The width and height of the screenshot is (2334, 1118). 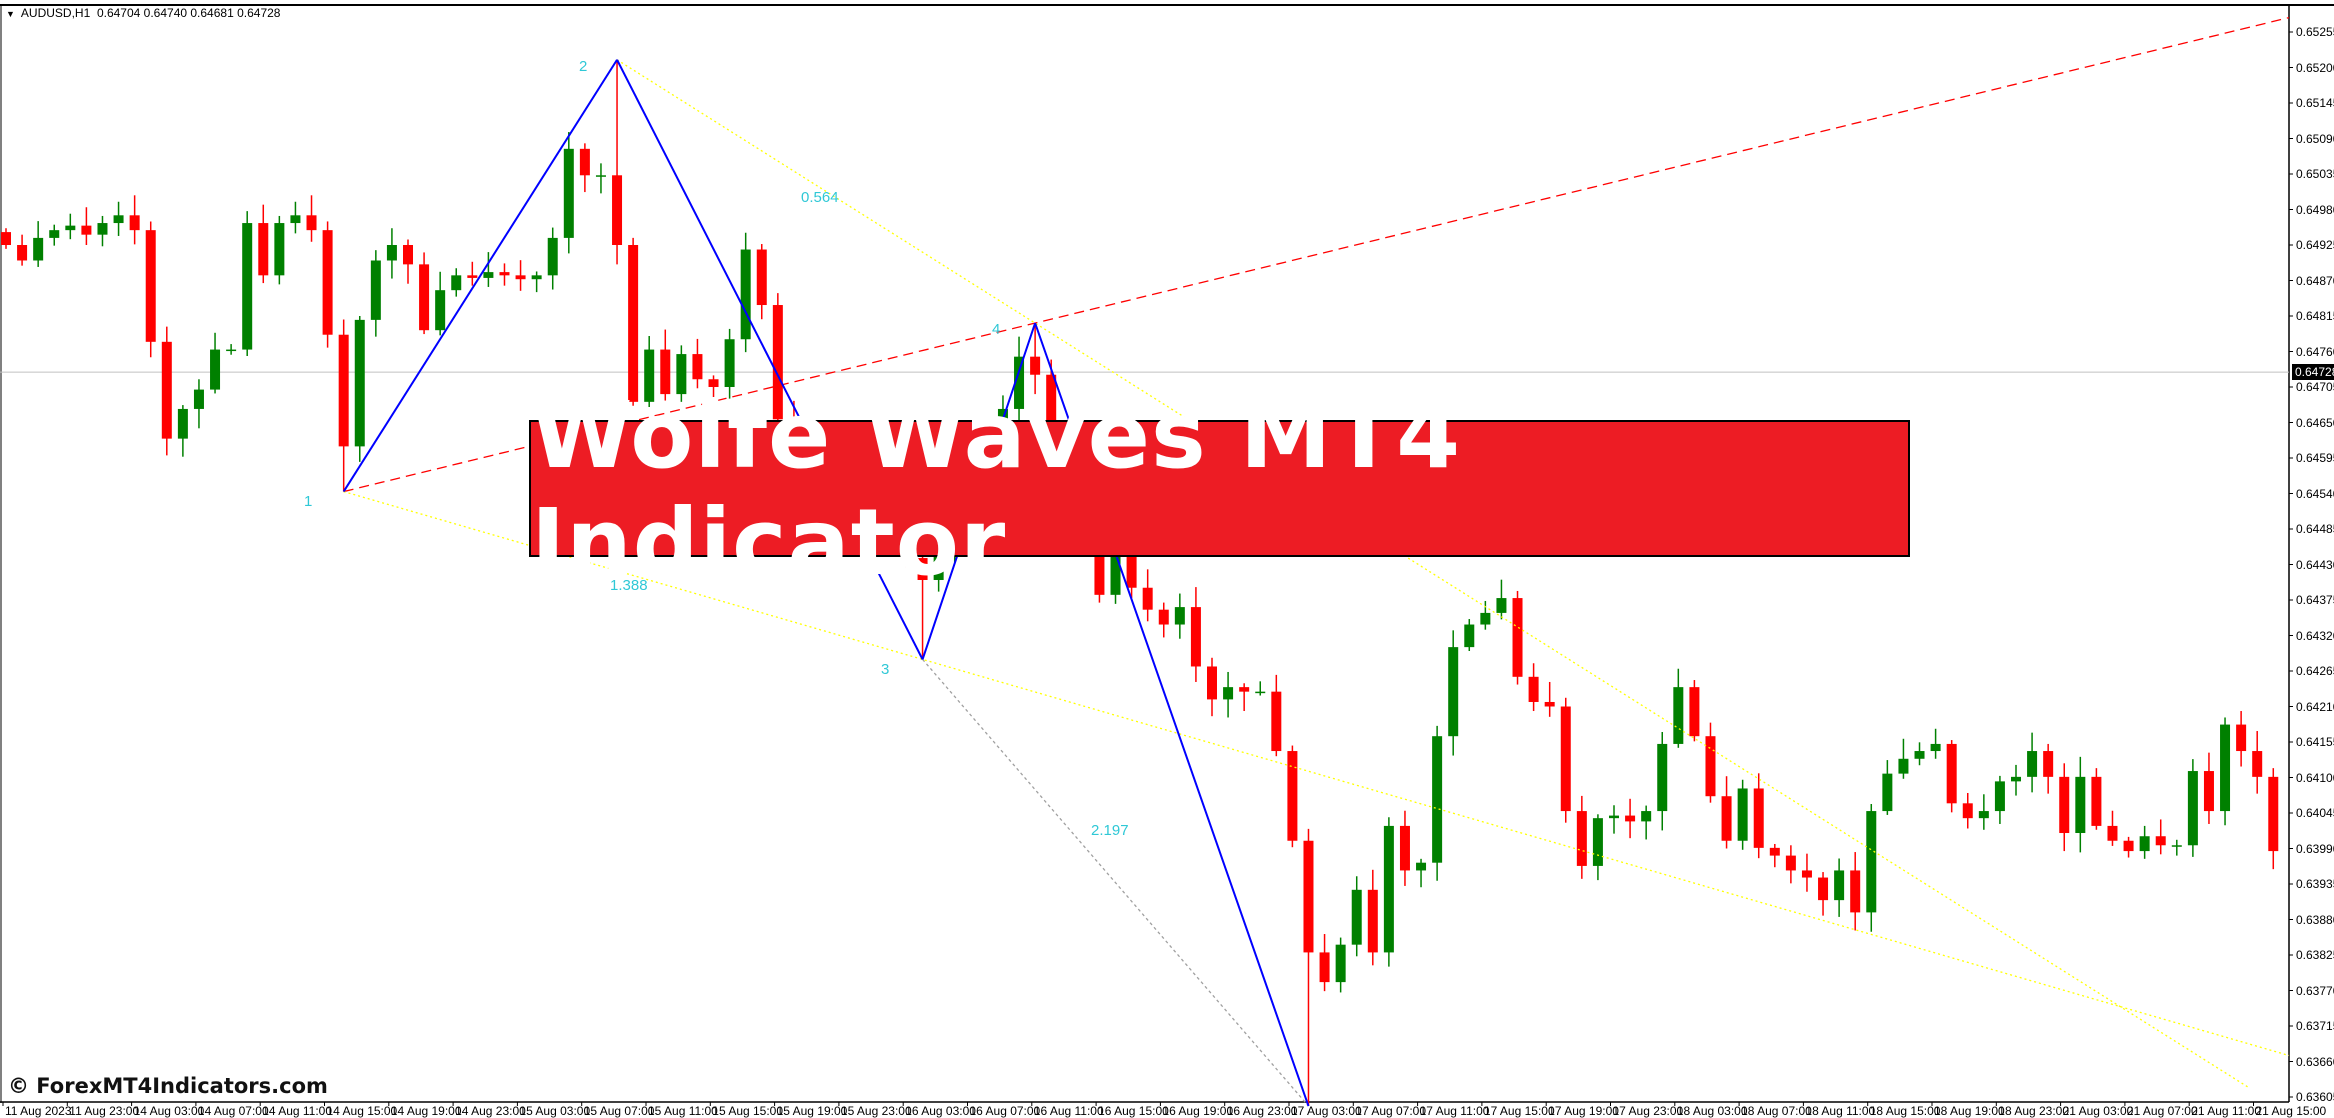 What do you see at coordinates (10, 14) in the screenshot?
I see `dropdown-triangle-icon: ▼` at bounding box center [10, 14].